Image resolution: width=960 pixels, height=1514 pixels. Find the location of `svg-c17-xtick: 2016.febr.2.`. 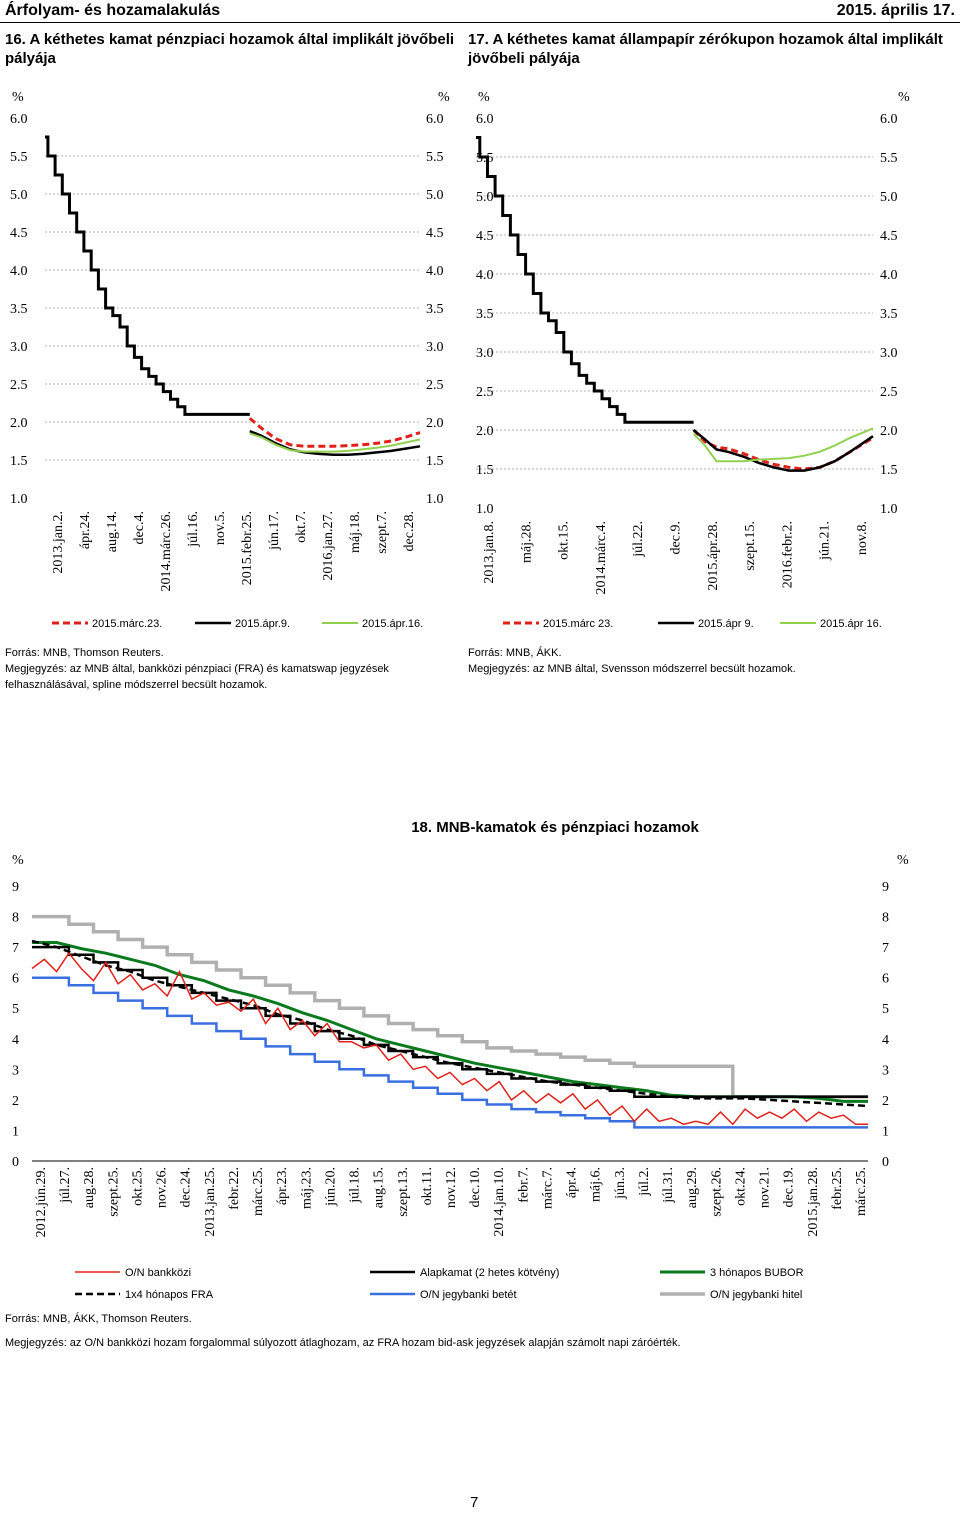

svg-c17-xtick: 2016.febr.2. is located at coordinates (787, 554).